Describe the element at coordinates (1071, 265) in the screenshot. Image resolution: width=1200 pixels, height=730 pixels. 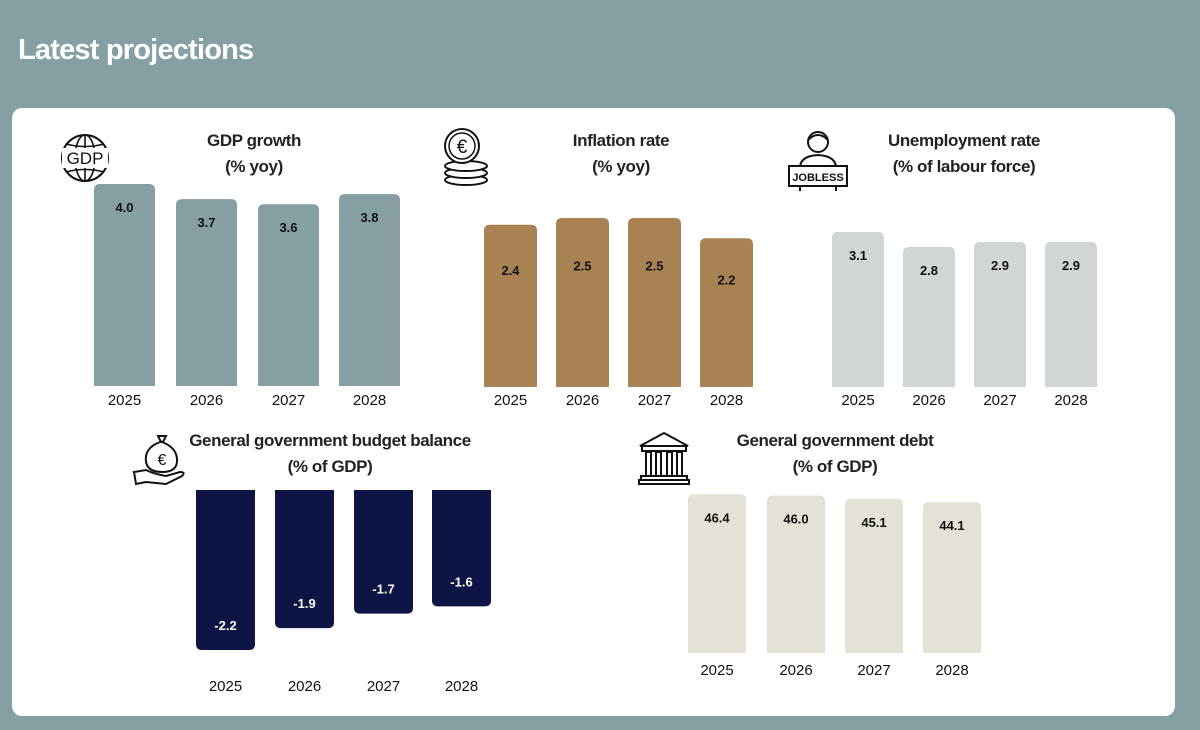
I see `unemployment-value-label-2028: 2.9` at that location.